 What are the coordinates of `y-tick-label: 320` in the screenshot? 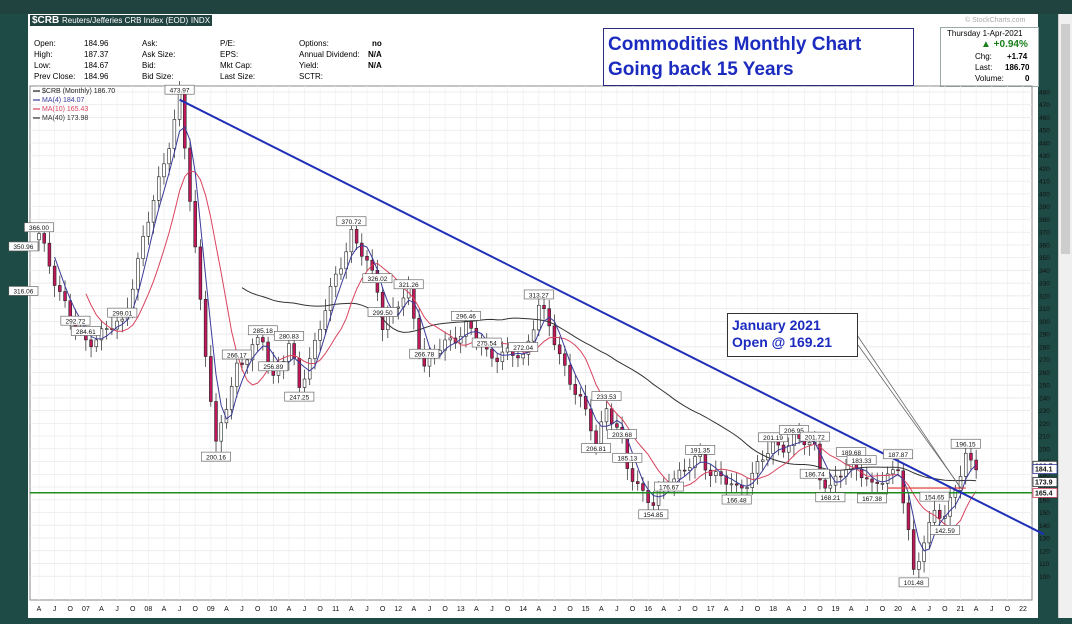 It's located at (1044, 296).